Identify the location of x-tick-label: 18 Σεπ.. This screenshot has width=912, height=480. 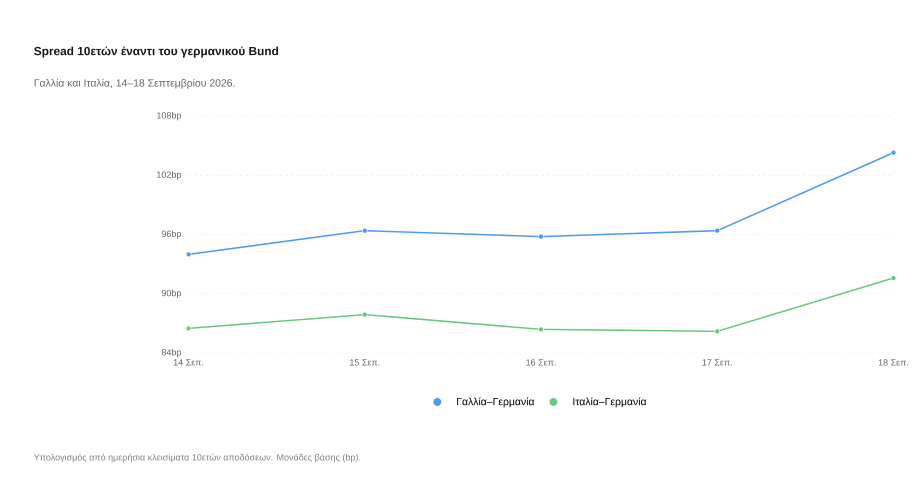
(893, 362).